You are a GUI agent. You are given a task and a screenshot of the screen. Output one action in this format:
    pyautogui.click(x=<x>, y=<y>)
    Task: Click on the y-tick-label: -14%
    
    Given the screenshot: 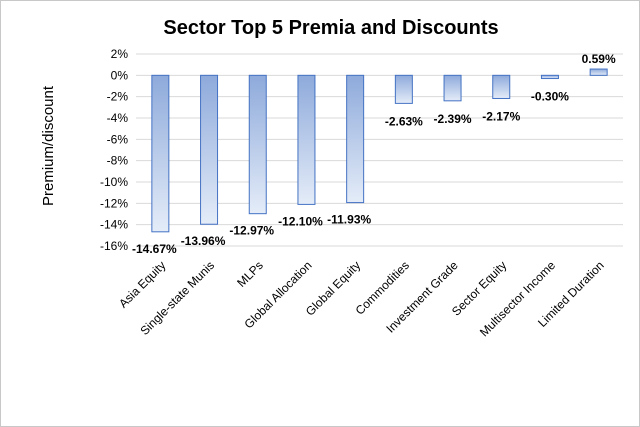 What is the action you would take?
    pyautogui.click(x=114, y=225)
    